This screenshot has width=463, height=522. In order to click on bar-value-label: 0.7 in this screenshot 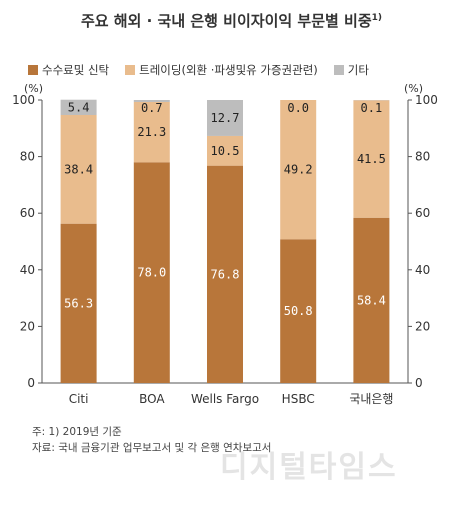, I will do `click(152, 108)`.